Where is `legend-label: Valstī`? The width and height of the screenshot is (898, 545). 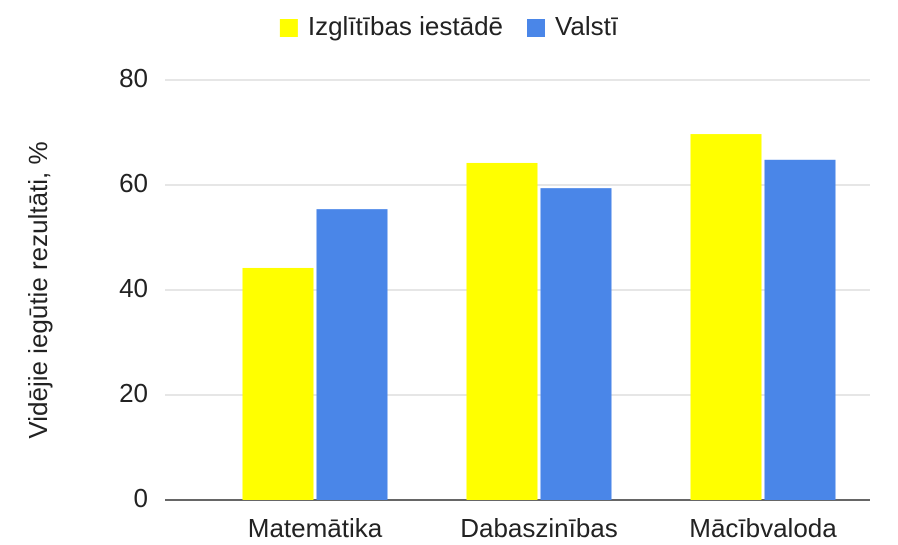
legend-label: Valstī is located at coordinates (587, 26).